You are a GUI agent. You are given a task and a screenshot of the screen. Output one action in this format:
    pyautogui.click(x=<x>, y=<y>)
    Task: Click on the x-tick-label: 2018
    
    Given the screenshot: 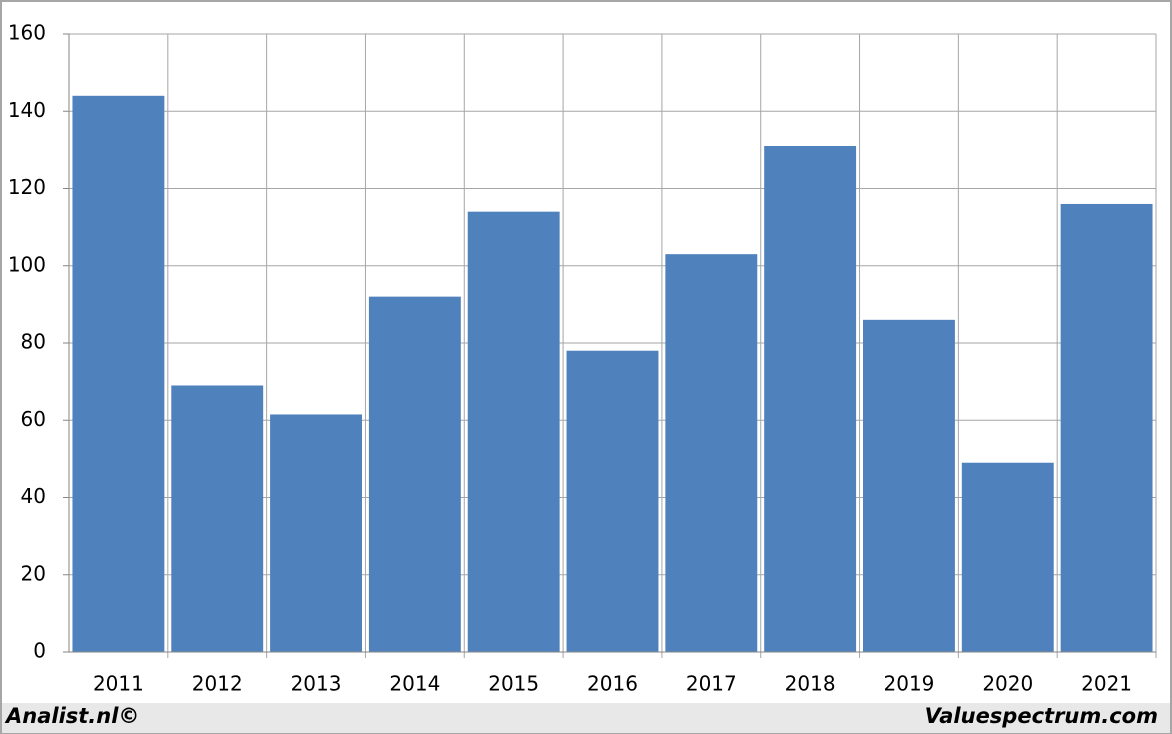 What is the action you would take?
    pyautogui.click(x=810, y=684)
    